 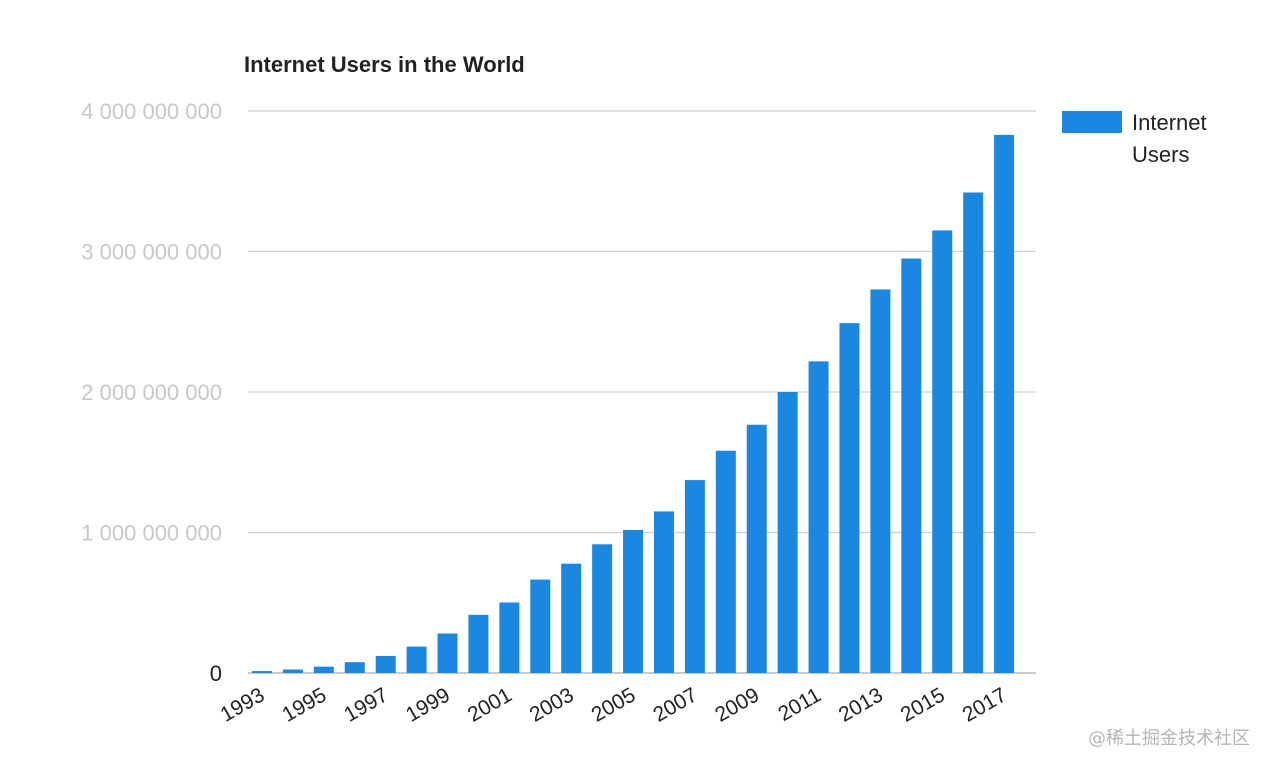 I want to click on bar-2009, so click(x=756, y=548).